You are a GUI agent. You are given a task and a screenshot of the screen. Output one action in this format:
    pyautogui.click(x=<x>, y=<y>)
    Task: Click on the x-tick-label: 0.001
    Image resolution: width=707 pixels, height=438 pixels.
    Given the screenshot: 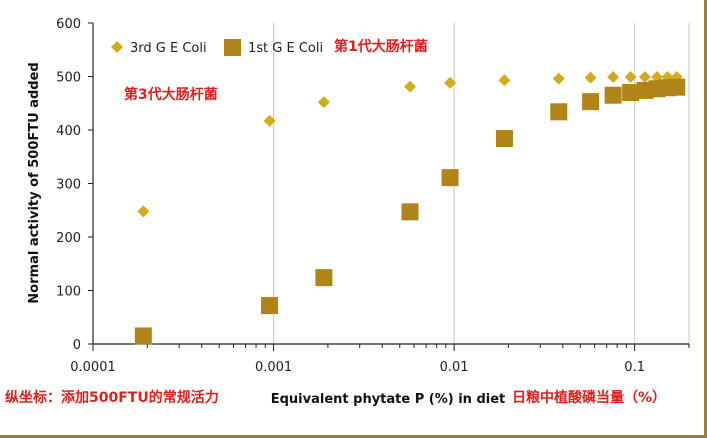 What is the action you would take?
    pyautogui.click(x=273, y=367)
    